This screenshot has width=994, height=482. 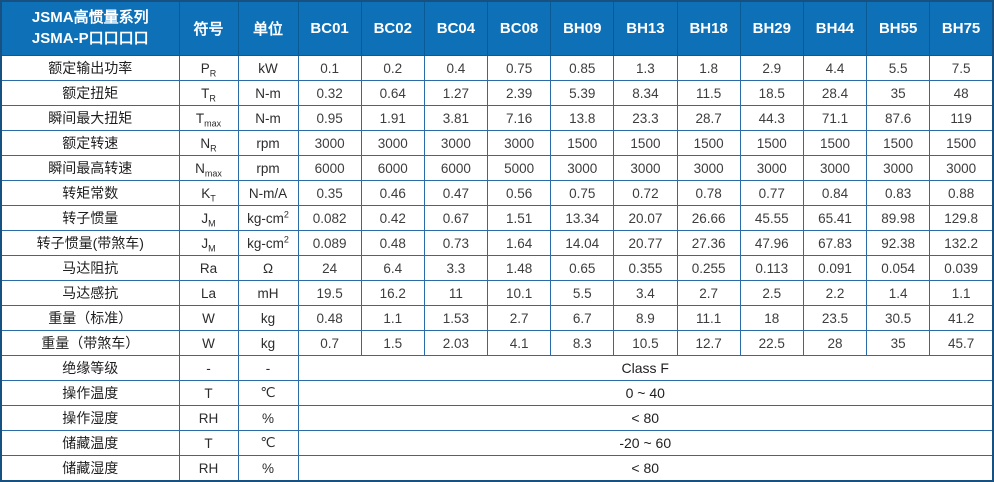 What do you see at coordinates (497, 368) in the screenshot?
I see `spec-row: 绝缘等级 - - Class F` at bounding box center [497, 368].